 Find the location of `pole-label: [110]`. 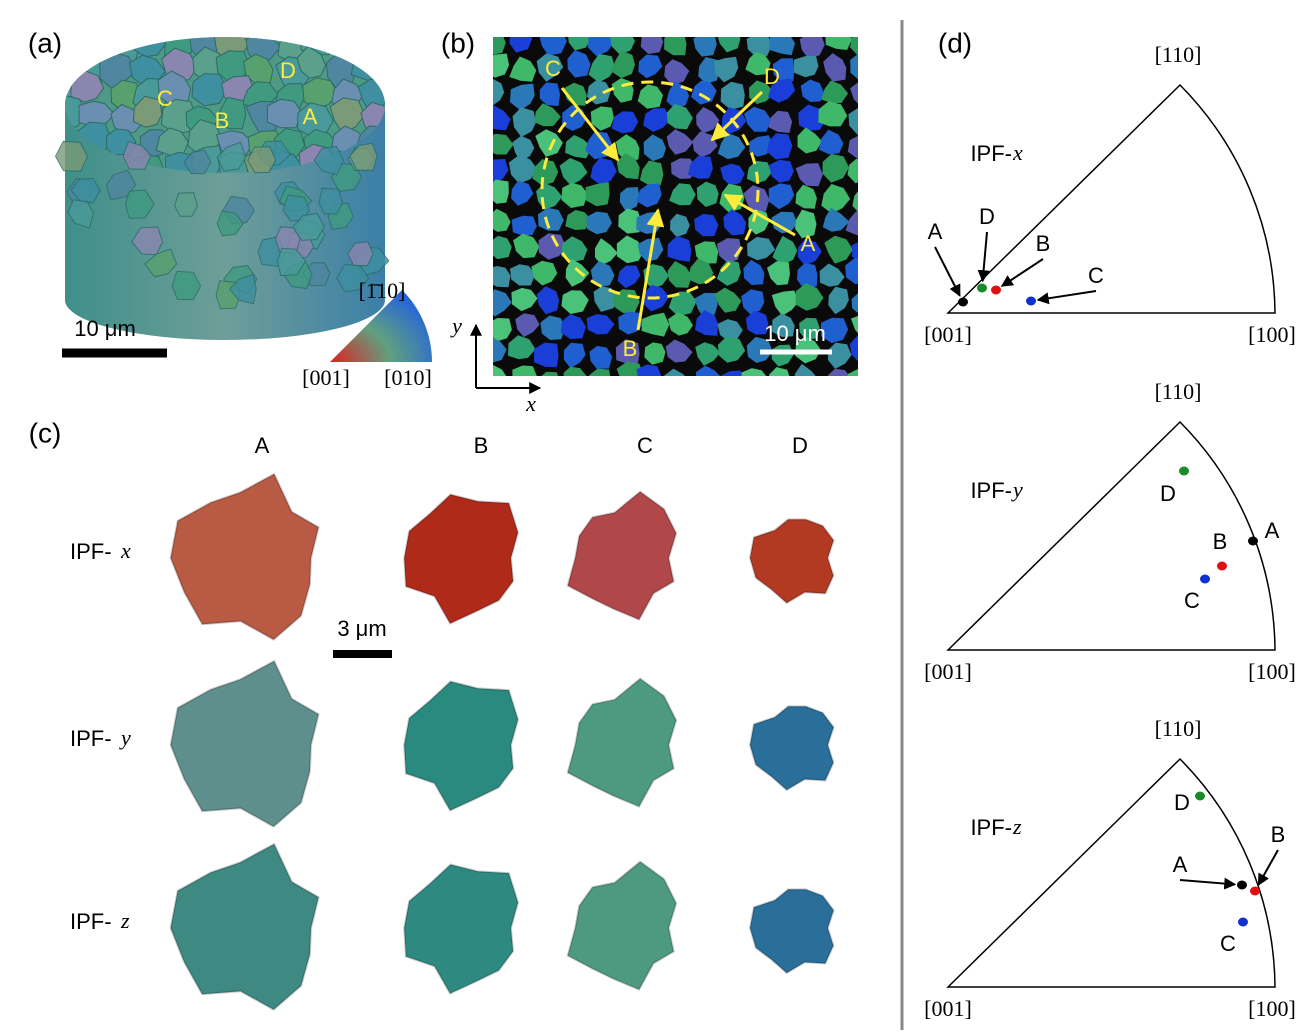

pole-label: [110] is located at coordinates (1178, 54).